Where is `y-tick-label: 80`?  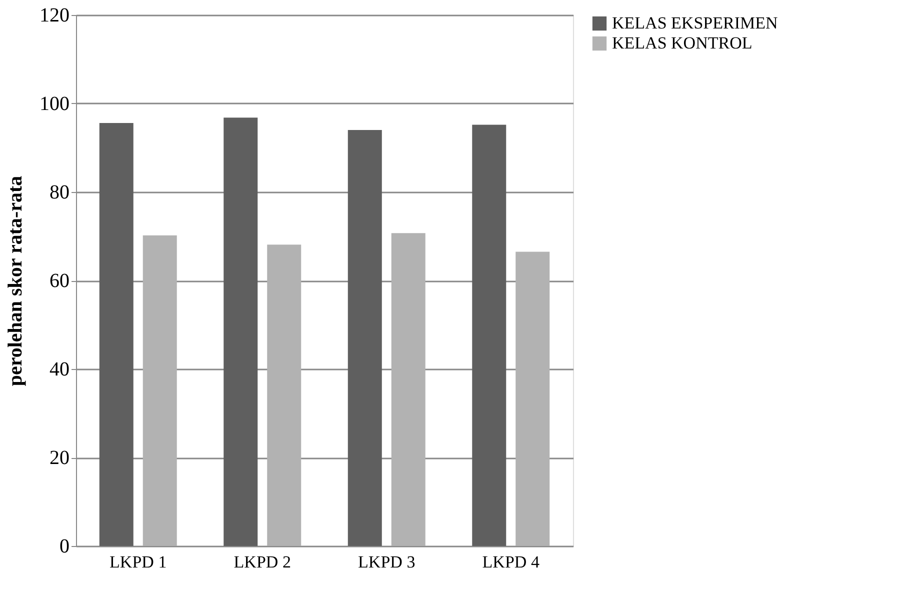 y-tick-label: 80 is located at coordinates (60, 193).